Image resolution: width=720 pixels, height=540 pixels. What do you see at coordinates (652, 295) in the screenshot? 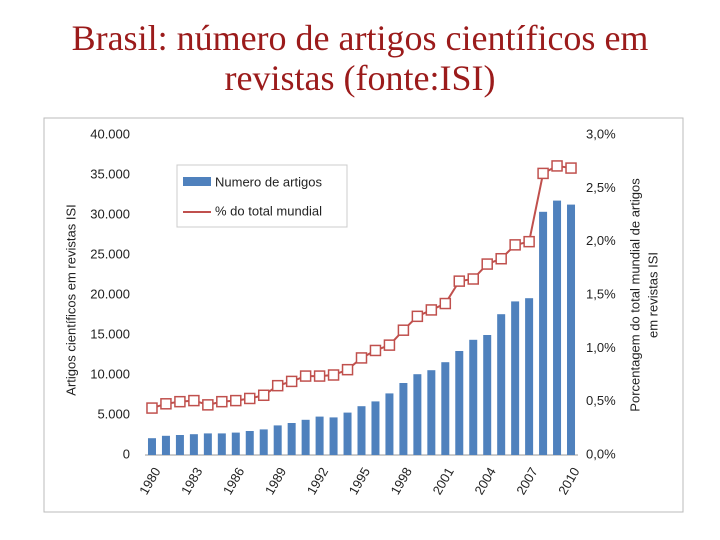
I see `y2-axis-label: em revistas ISI` at bounding box center [652, 295].